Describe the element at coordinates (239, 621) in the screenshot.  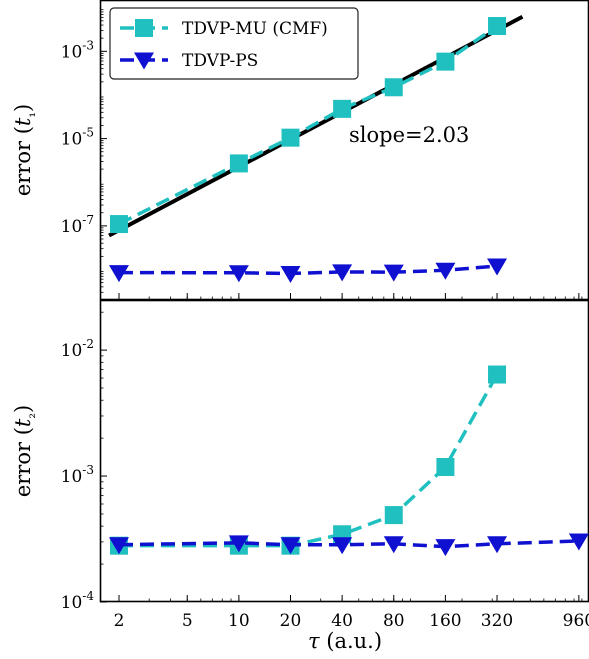
I see `x-tick-label: 10` at that location.